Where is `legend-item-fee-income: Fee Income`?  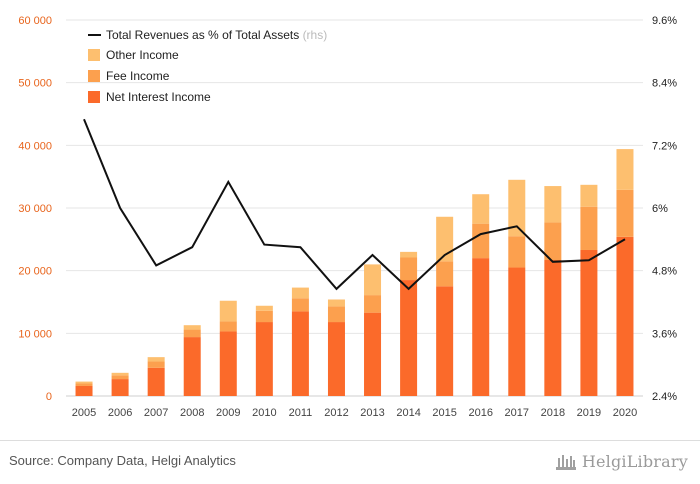 legend-item-fee-income: Fee Income is located at coordinates (129, 76).